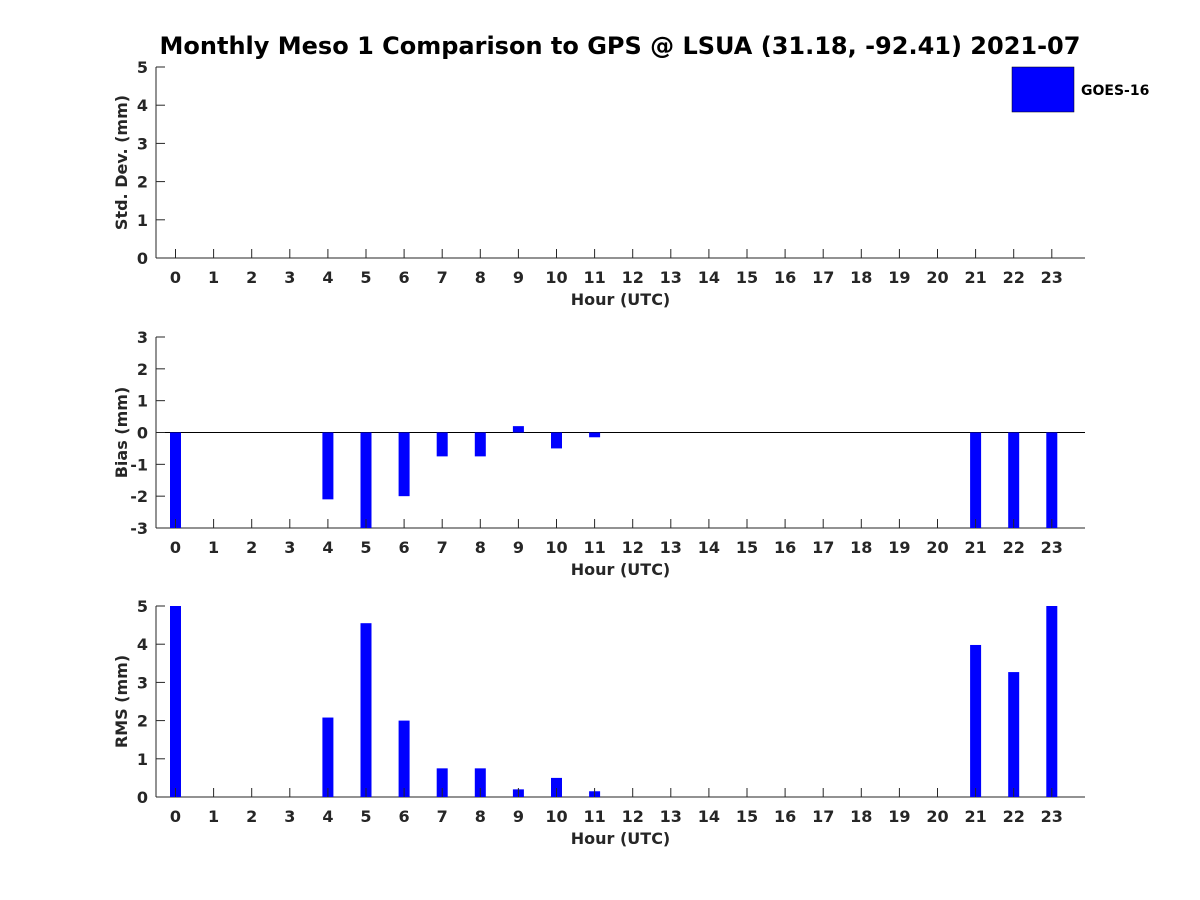 The height and width of the screenshot is (900, 1200). Describe the element at coordinates (139, 464) in the screenshot. I see `y-tick-label: -1` at that location.